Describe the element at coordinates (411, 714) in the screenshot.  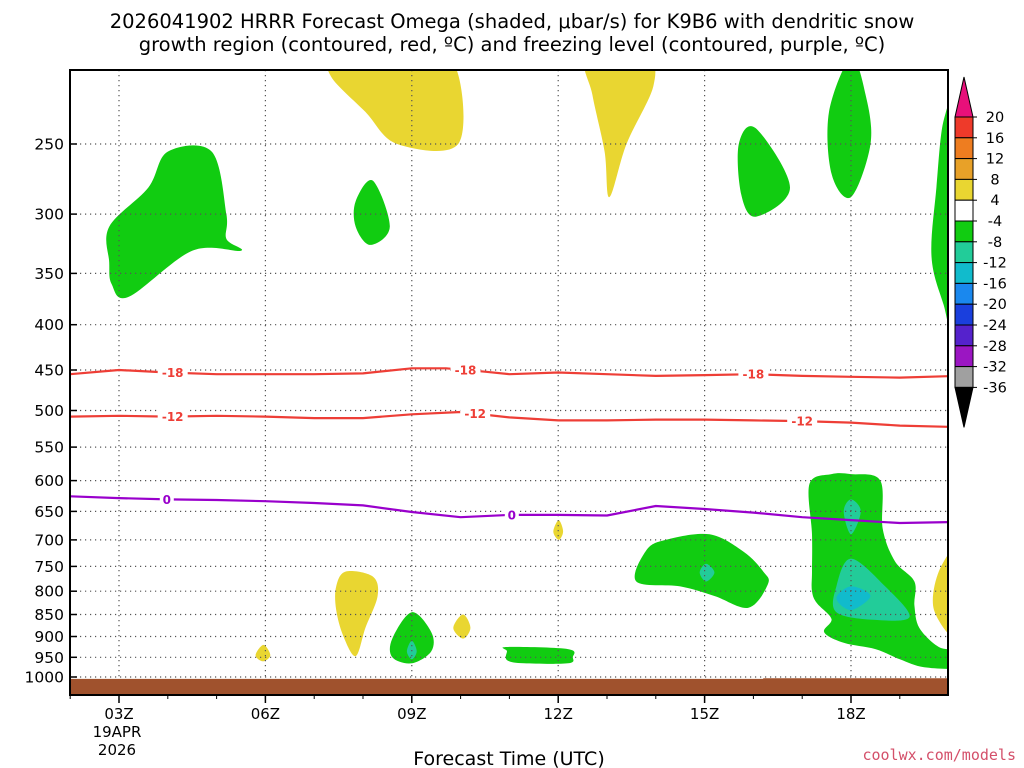
I see `x-tick-label: 09Z` at that location.